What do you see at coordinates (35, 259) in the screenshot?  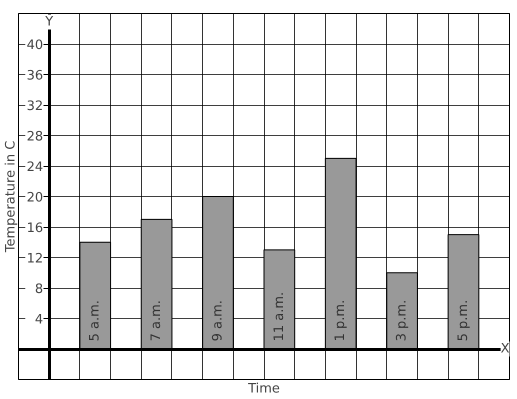 I see `y-tick-label: 12` at bounding box center [35, 259].